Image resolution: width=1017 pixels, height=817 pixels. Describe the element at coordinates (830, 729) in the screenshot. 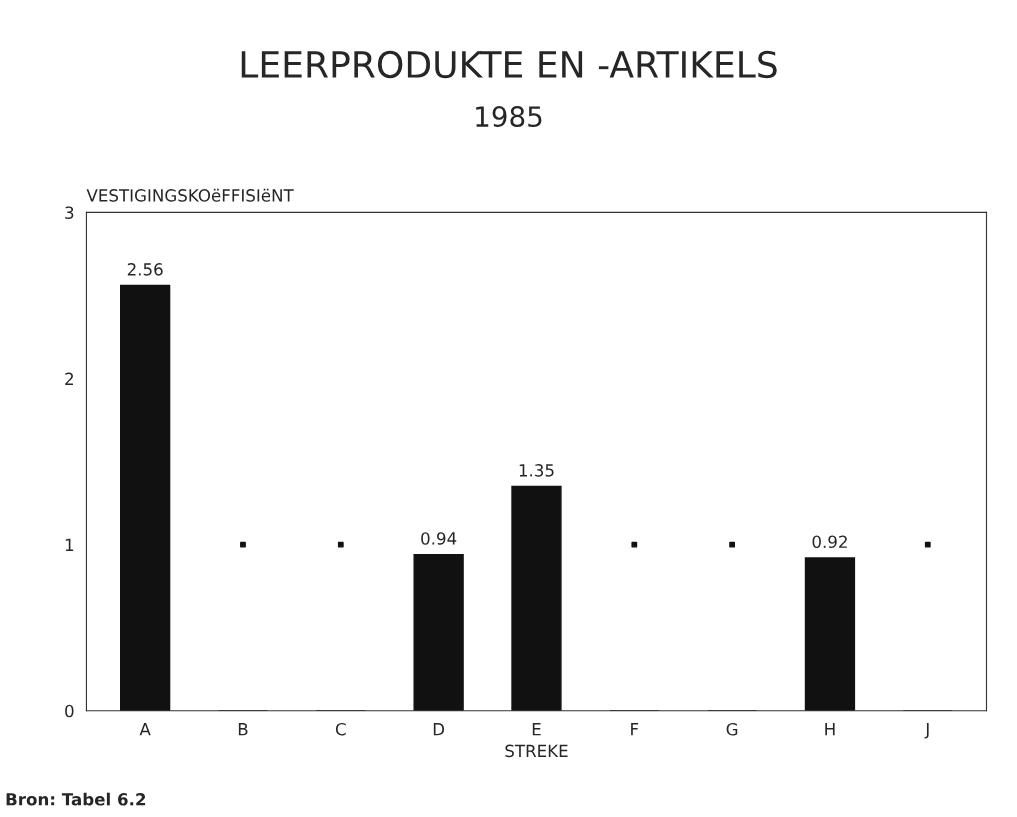

I see `x-tick-label: H` at that location.